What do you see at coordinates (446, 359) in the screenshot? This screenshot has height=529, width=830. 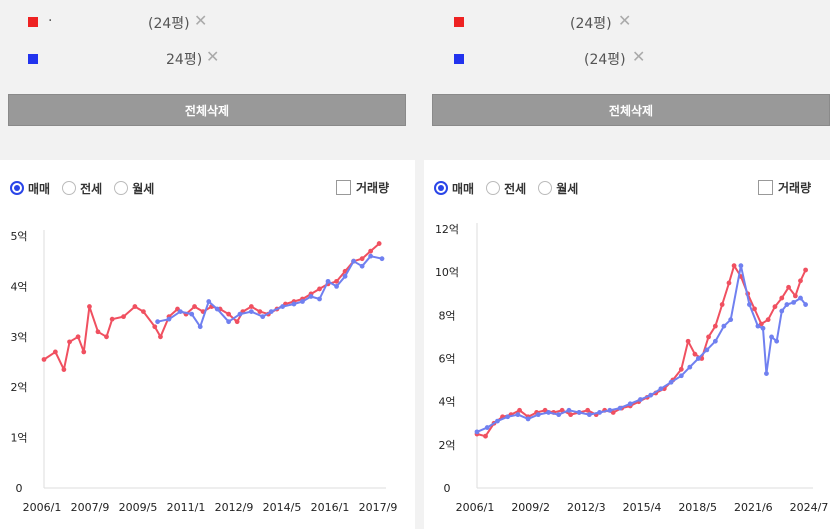 I see `y-tick-label: 6억` at bounding box center [446, 359].